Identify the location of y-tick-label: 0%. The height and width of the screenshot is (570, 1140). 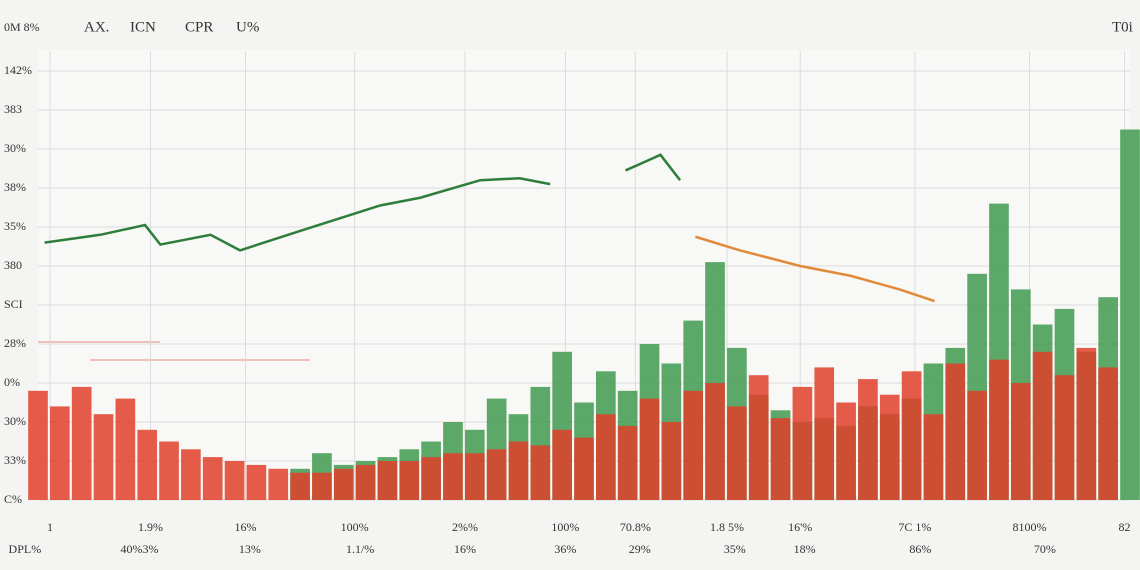
(12, 382).